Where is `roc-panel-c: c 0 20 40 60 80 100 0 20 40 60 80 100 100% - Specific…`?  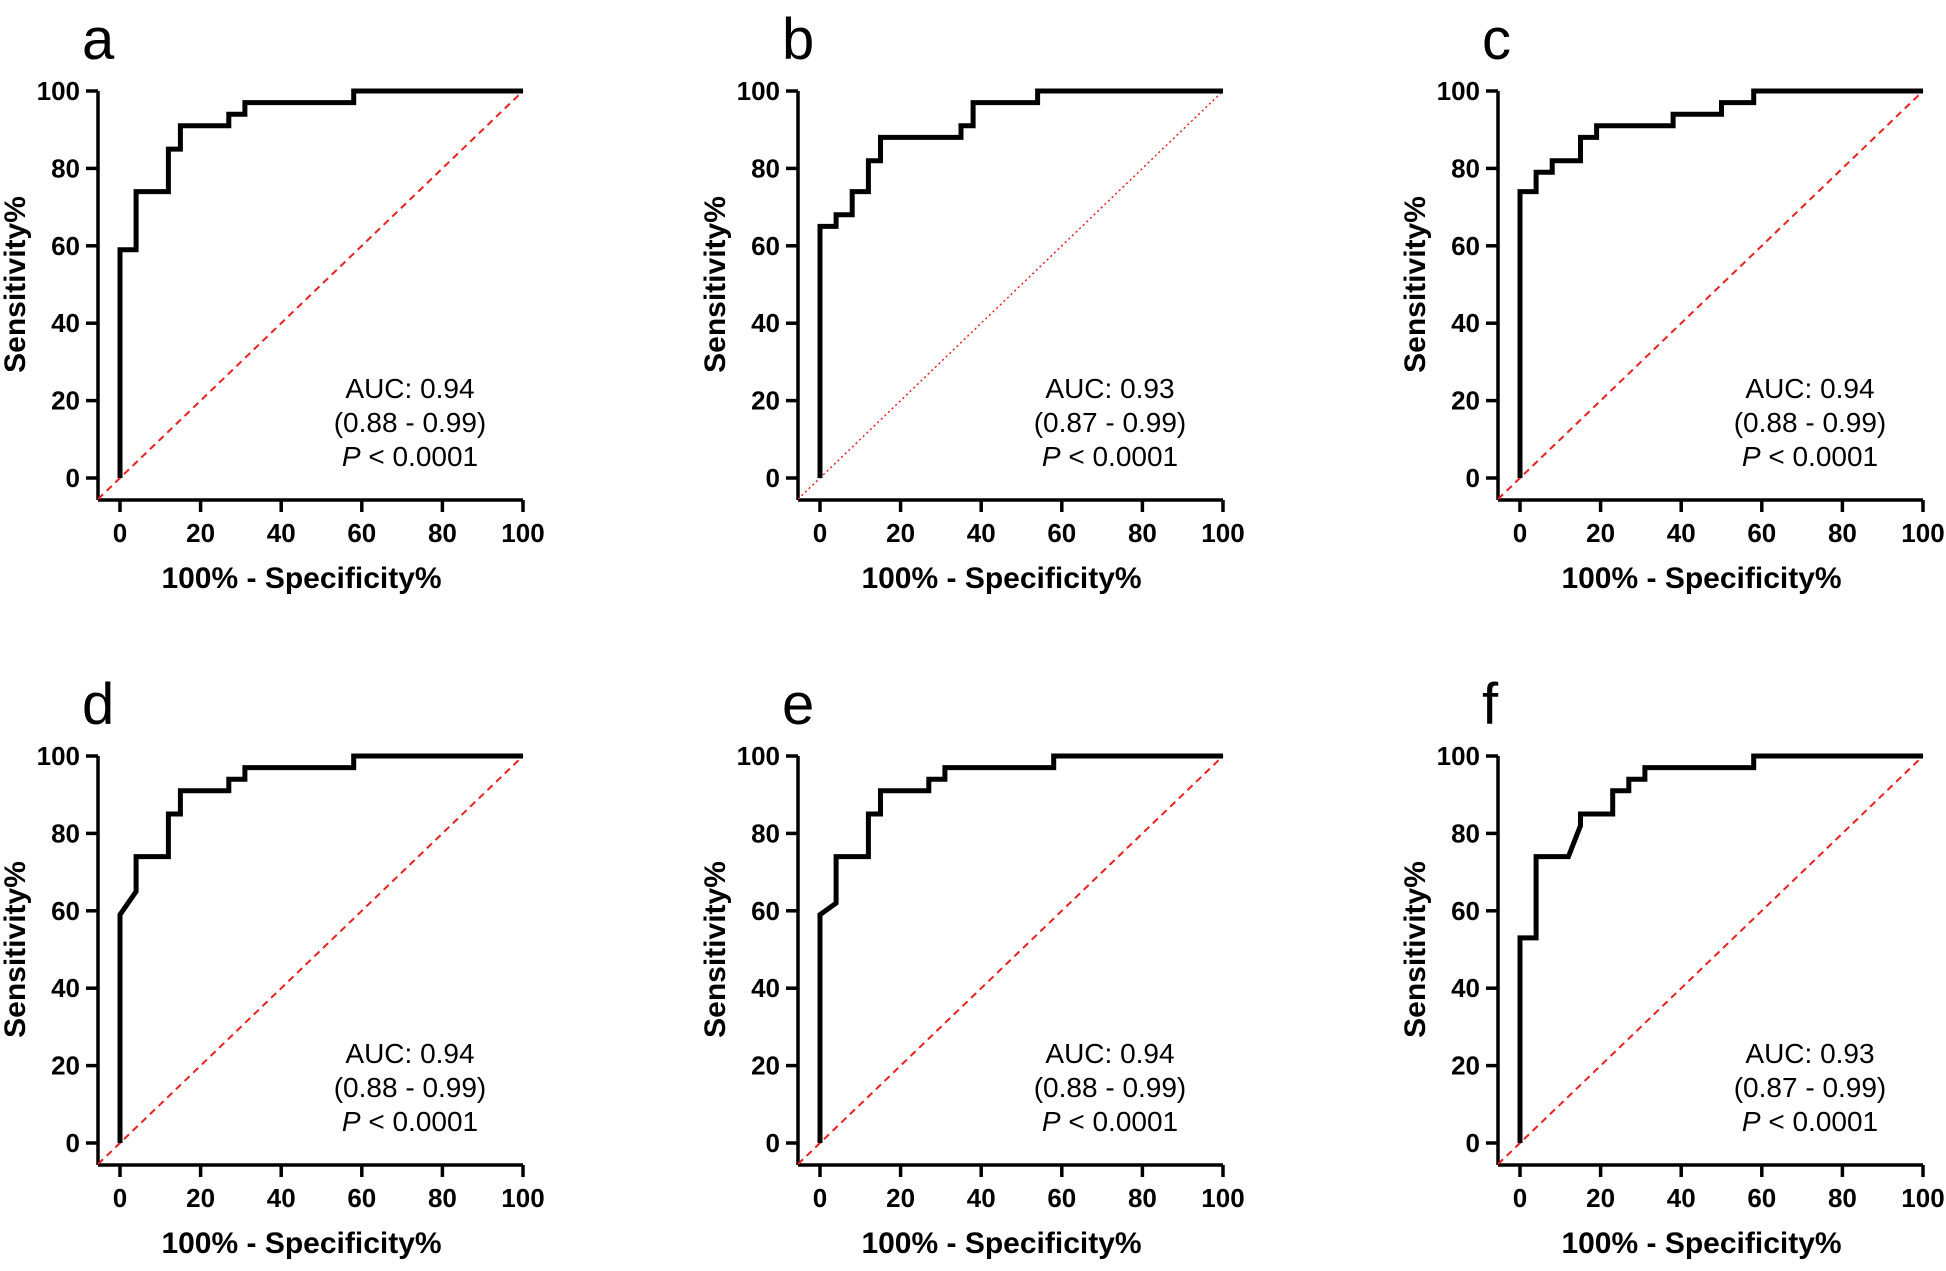
roc-panel-c: c 0 20 40 60 80 100 0 20 40 60 80 100 100% - Specific… is located at coordinates (1672, 301).